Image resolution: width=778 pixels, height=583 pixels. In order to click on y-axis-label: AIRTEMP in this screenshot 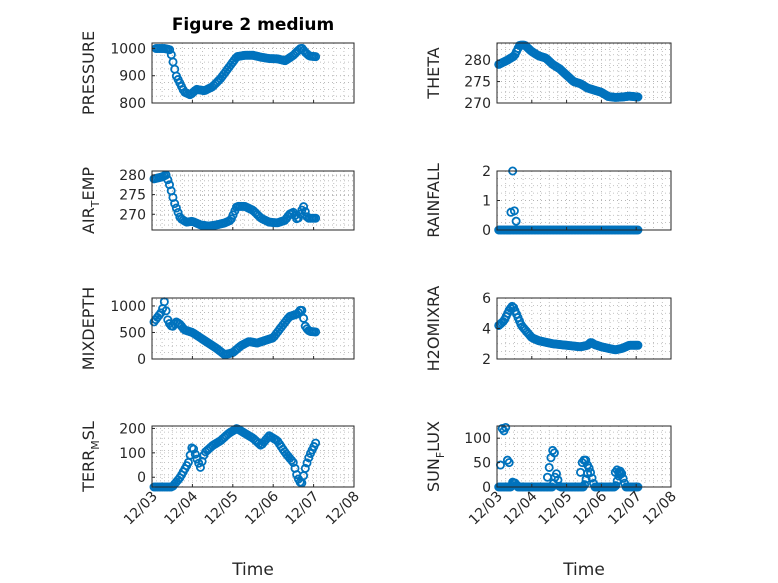, I will do `click(90, 200)`.